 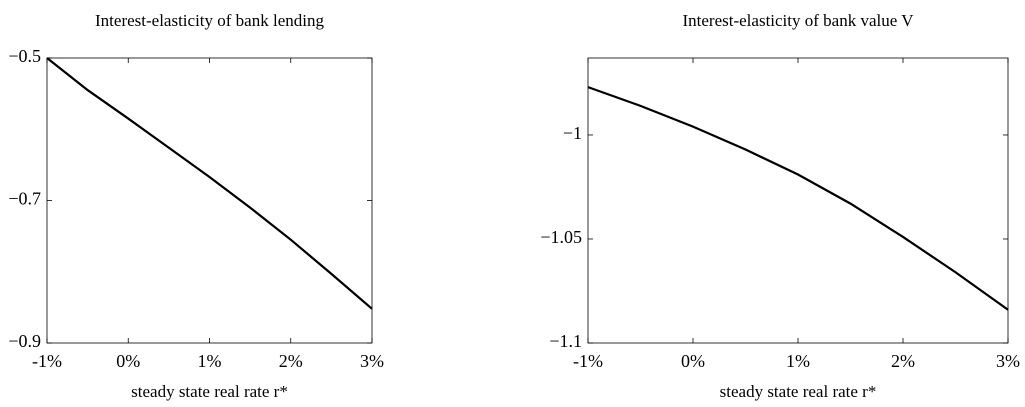 What do you see at coordinates (572, 133) in the screenshot?
I see `y-tick-label: −1` at bounding box center [572, 133].